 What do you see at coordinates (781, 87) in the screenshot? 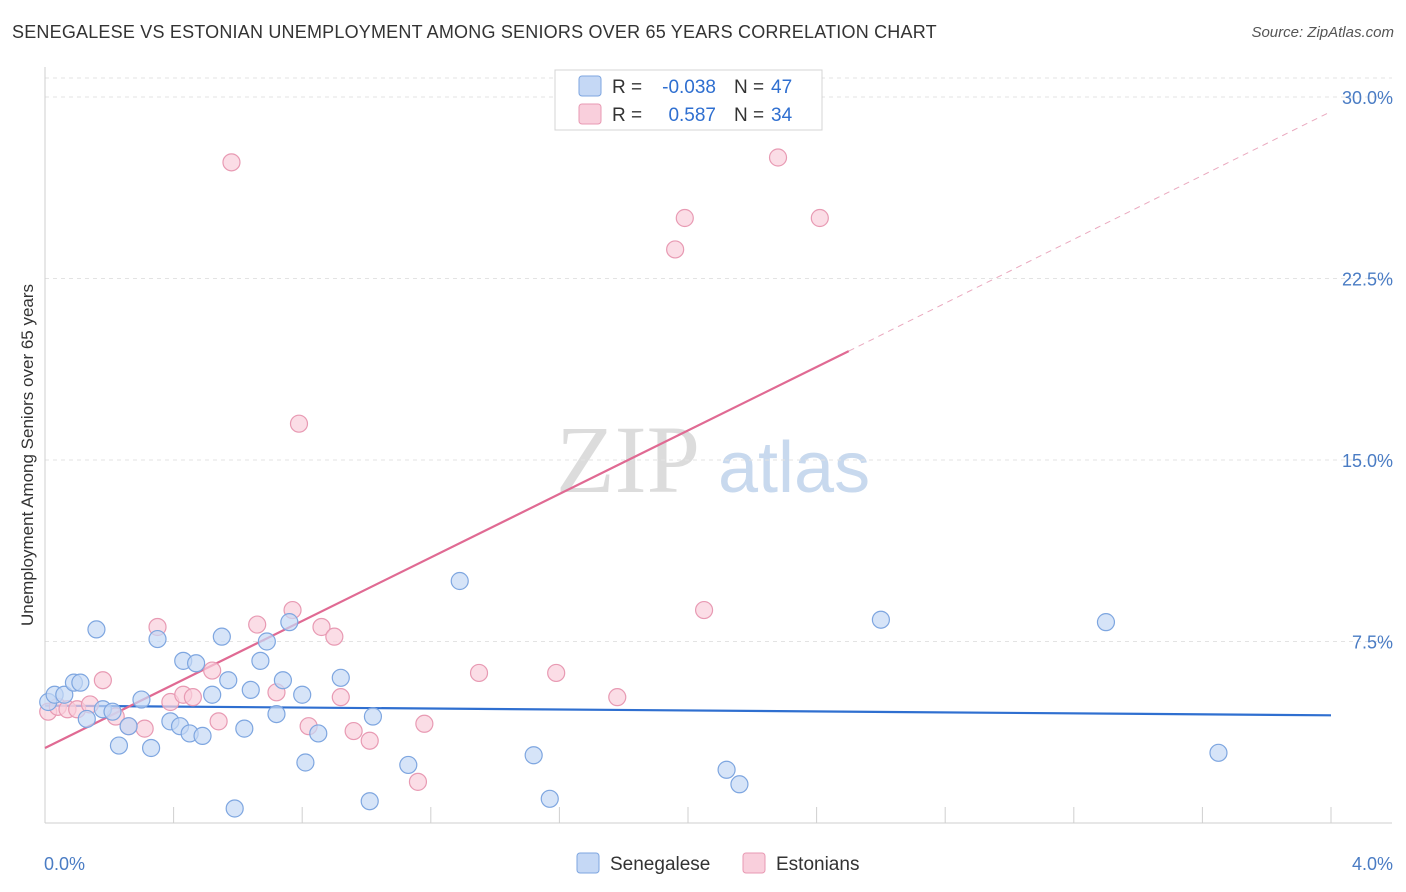
I see `legend-n-value-1: 47` at bounding box center [781, 87].